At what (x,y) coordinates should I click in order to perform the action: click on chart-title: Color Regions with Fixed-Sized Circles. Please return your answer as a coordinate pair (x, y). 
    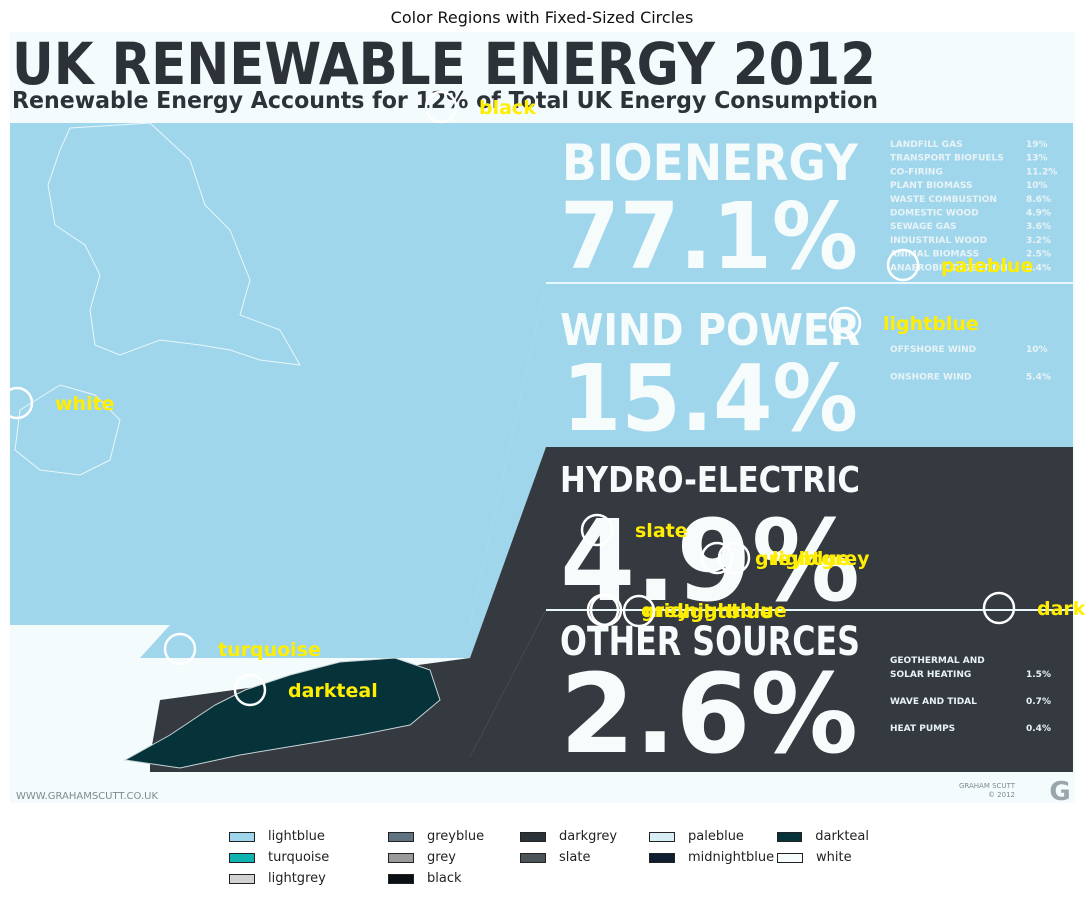
    Looking at the image, I should click on (542, 17).